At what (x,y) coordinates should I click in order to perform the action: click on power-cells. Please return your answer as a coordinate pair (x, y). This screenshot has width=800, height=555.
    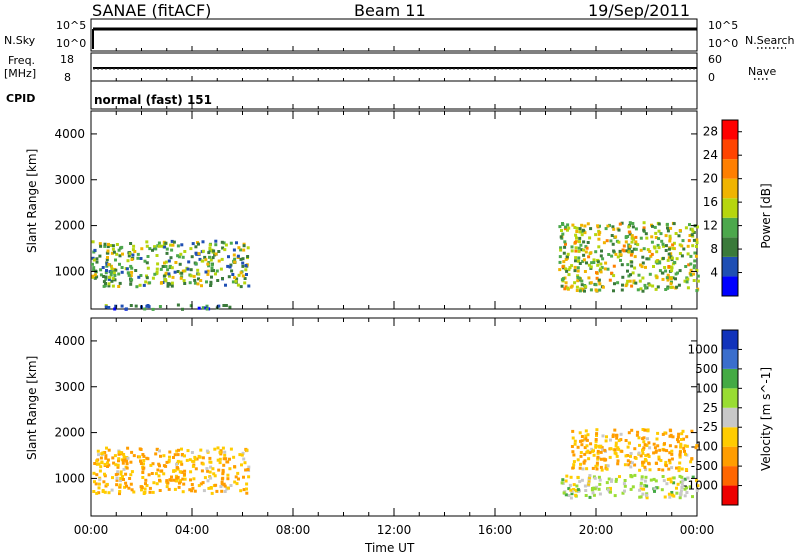
    Looking at the image, I should click on (395, 266).